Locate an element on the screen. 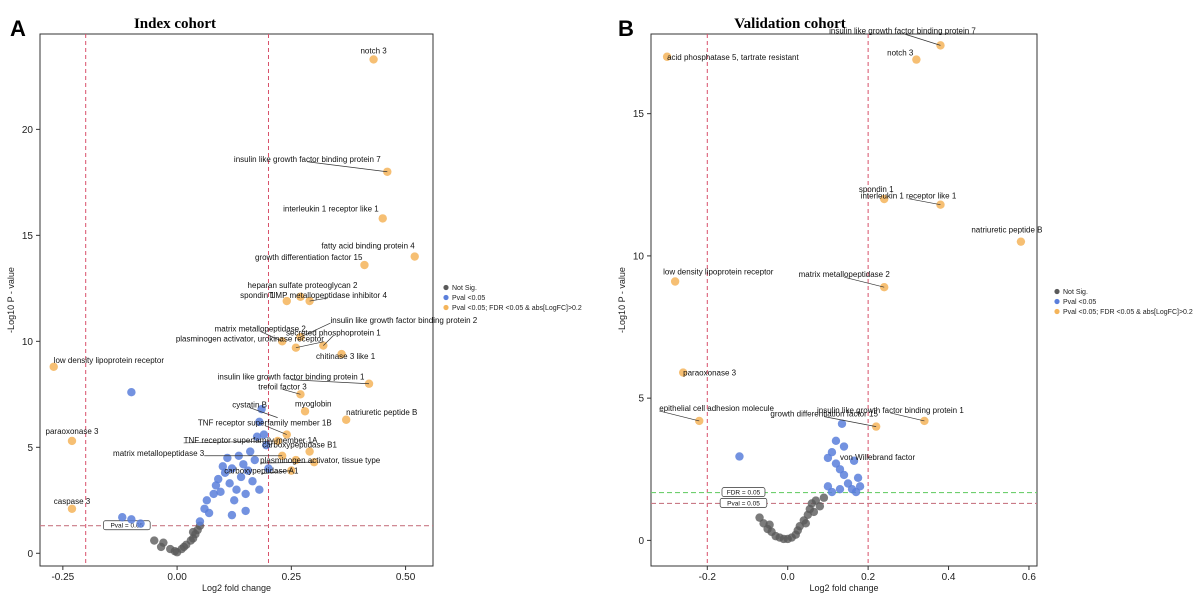 The height and width of the screenshot is (595, 1193). panel-a-annotation-spondin-1: spondin 1 is located at coordinates (257, 295).